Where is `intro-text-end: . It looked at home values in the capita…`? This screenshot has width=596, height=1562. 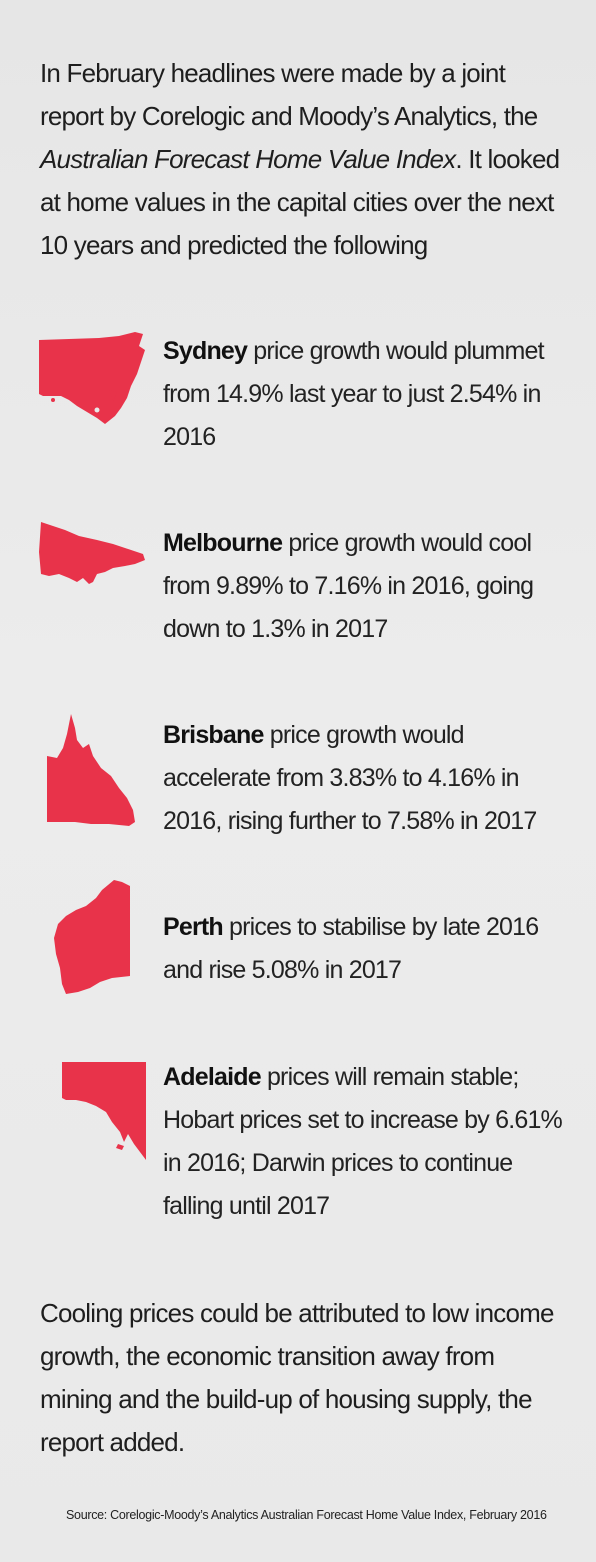 intro-text-end: . It looked at home values in the capita… is located at coordinates (300, 202).